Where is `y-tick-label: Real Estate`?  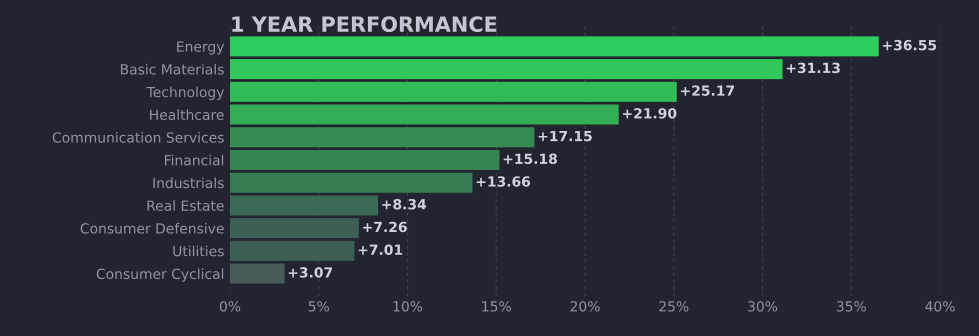
y-tick-label: Real Estate is located at coordinates (185, 205).